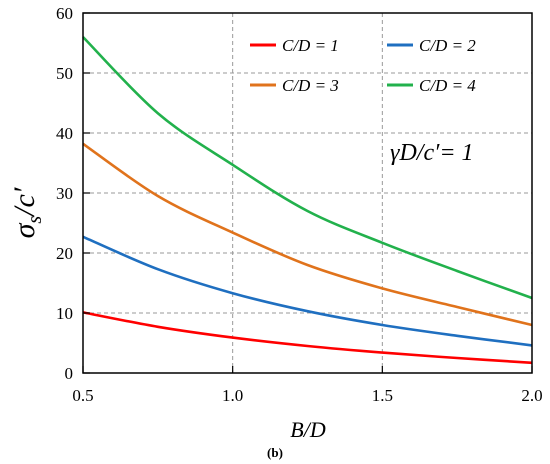  I want to click on x-axis-label: B/D, so click(308, 429).